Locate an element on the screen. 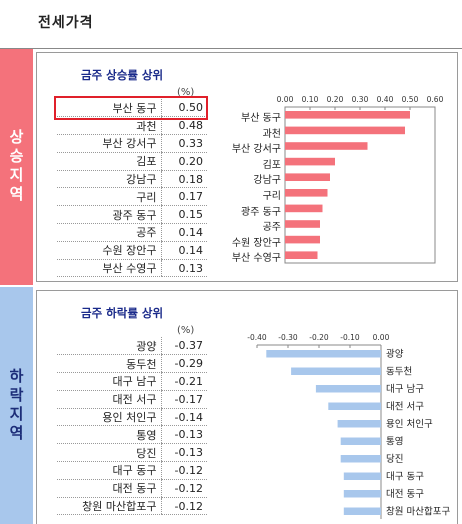  table-row: 대전 서구 -0.17 is located at coordinates (132, 399).